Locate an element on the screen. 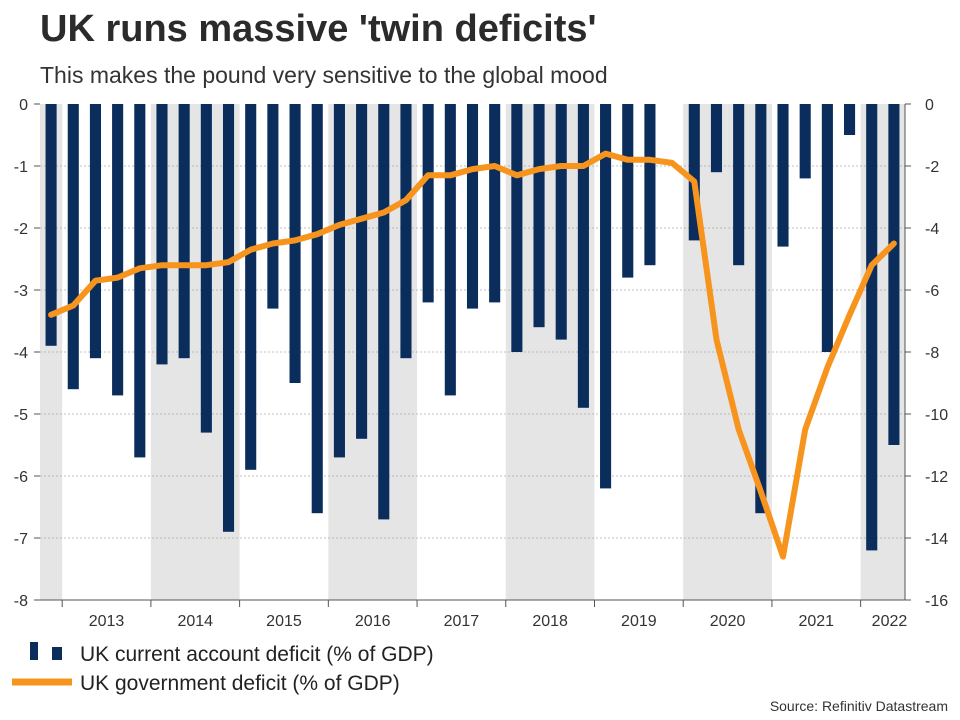 This screenshot has width=960, height=720. left-tick-label: -1 is located at coordinates (21, 167).